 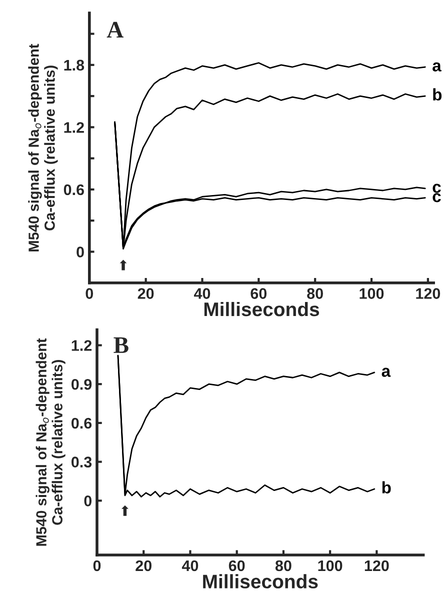 What do you see at coordinates (115, 30) in the screenshot?
I see `chart-title: A` at bounding box center [115, 30].